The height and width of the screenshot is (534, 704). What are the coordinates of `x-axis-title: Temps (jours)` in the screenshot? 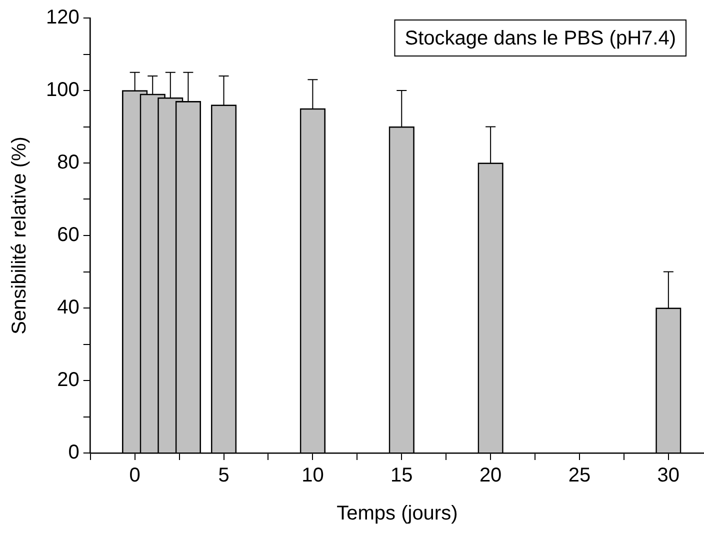 It's located at (397, 513).